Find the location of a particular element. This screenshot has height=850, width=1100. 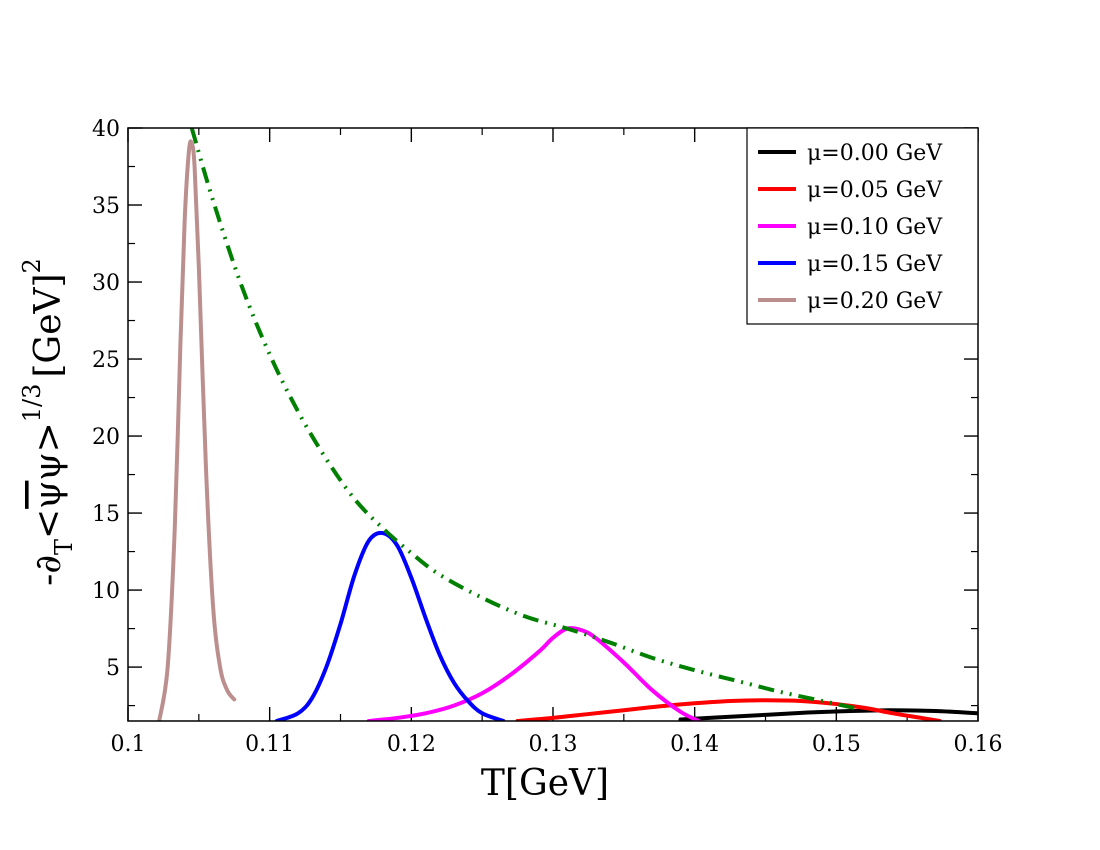

x-tick-label: 0.11 is located at coordinates (269, 744).